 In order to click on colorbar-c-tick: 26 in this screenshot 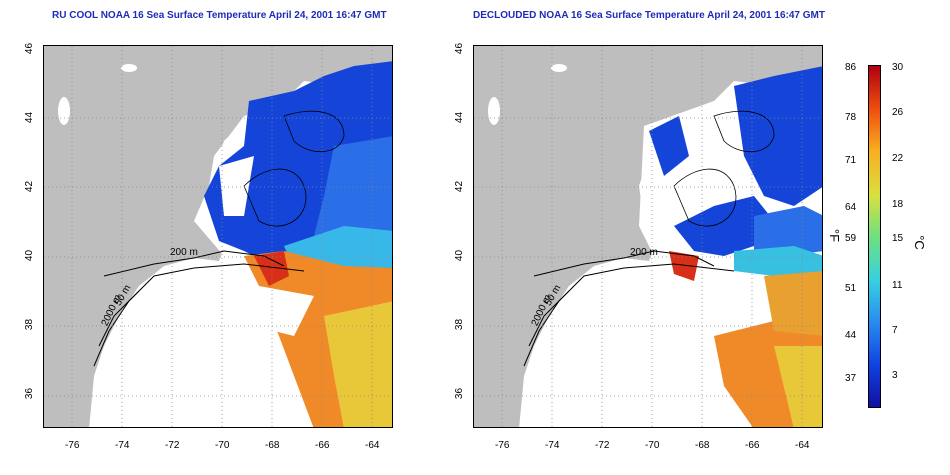, I will do `click(898, 112)`.